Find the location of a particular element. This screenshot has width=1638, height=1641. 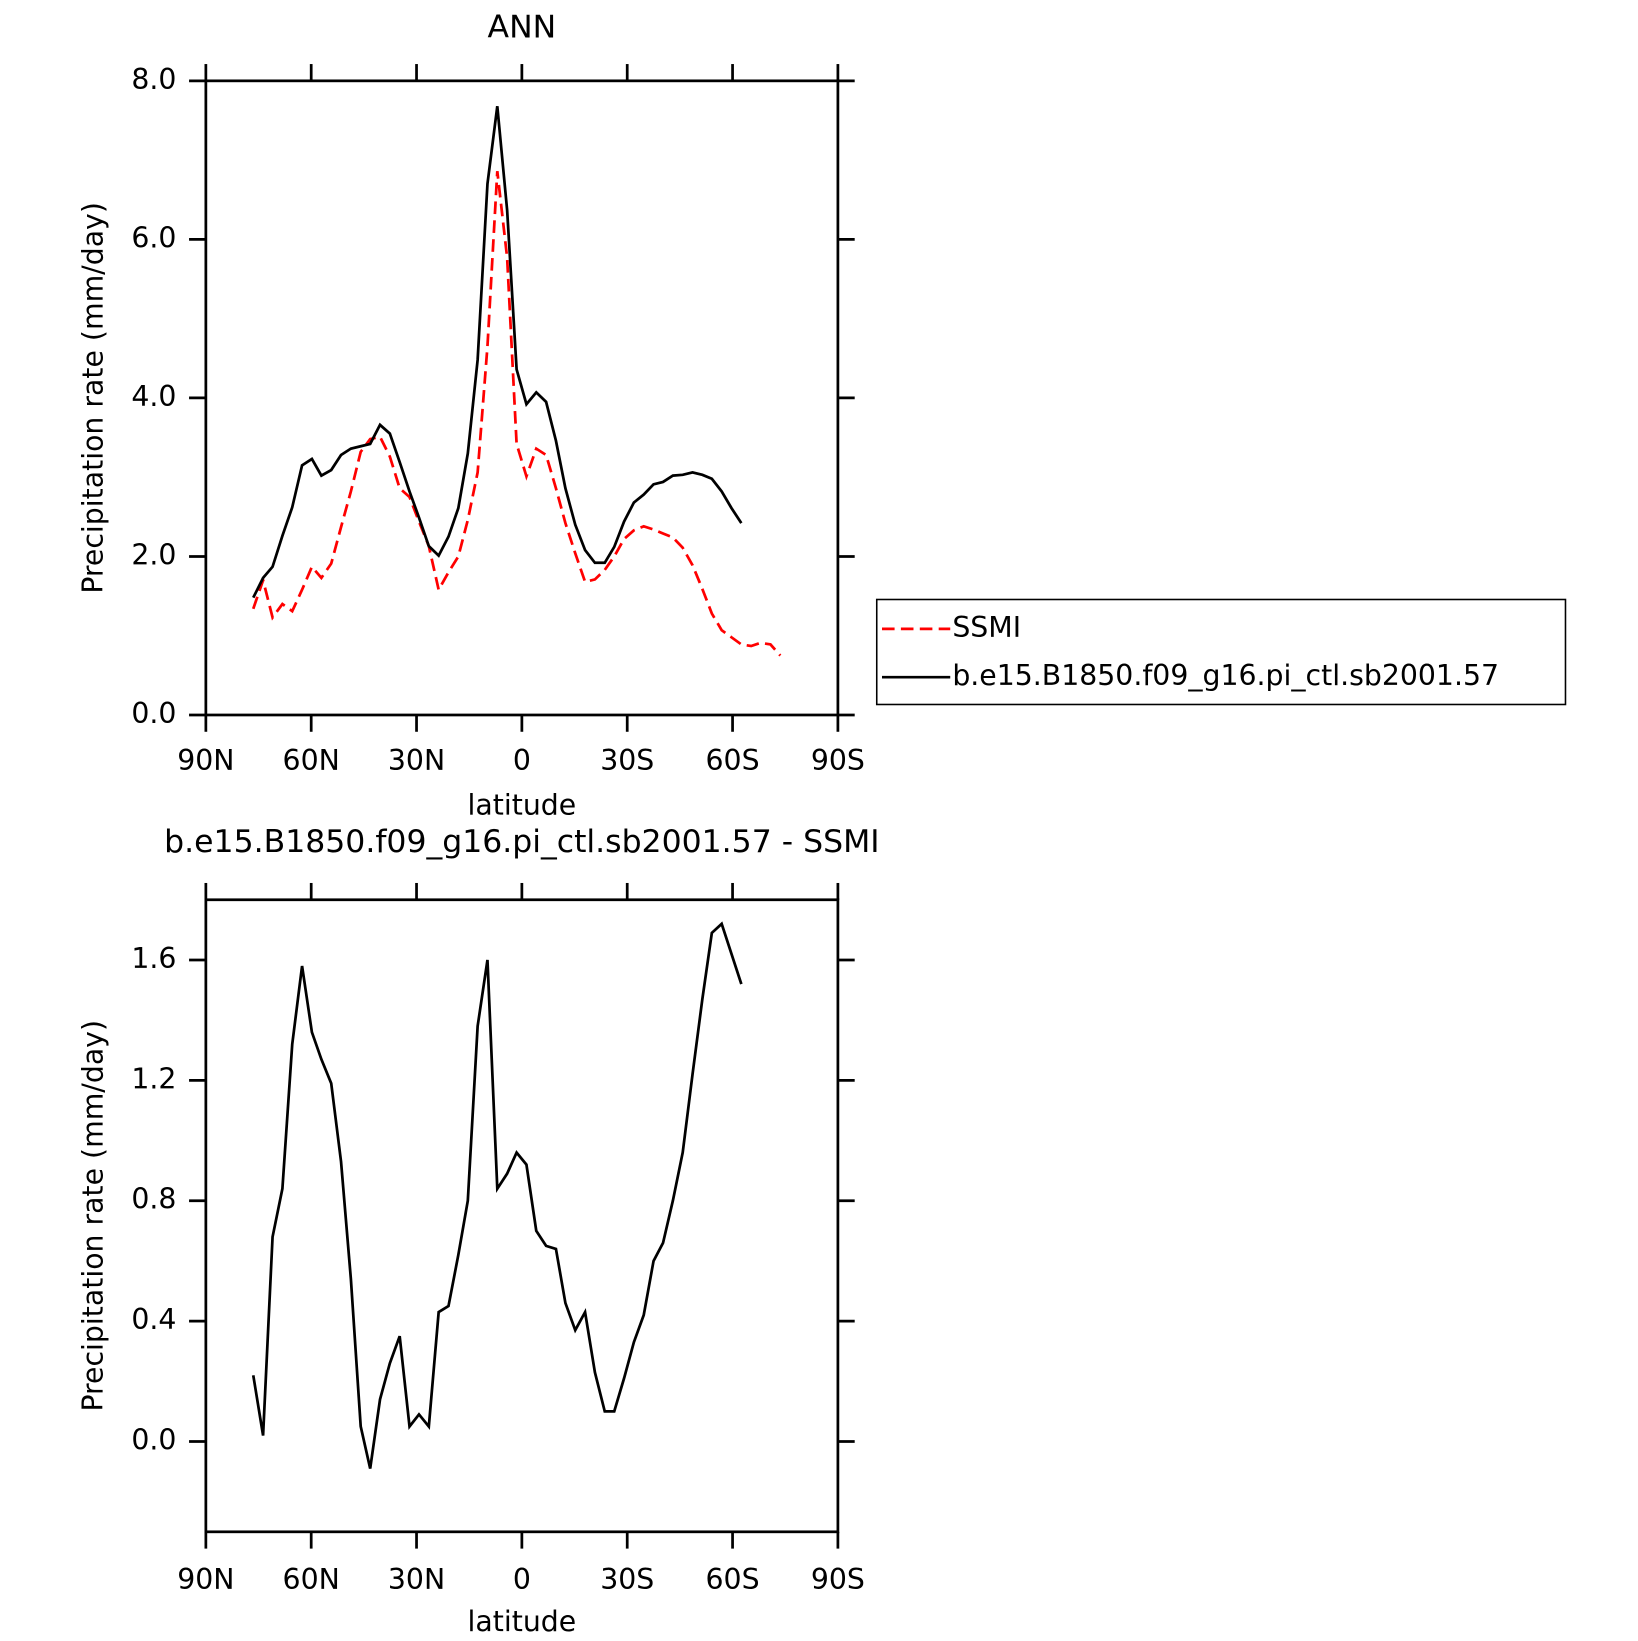

y-tick-label: 4.0 is located at coordinates (153, 396).